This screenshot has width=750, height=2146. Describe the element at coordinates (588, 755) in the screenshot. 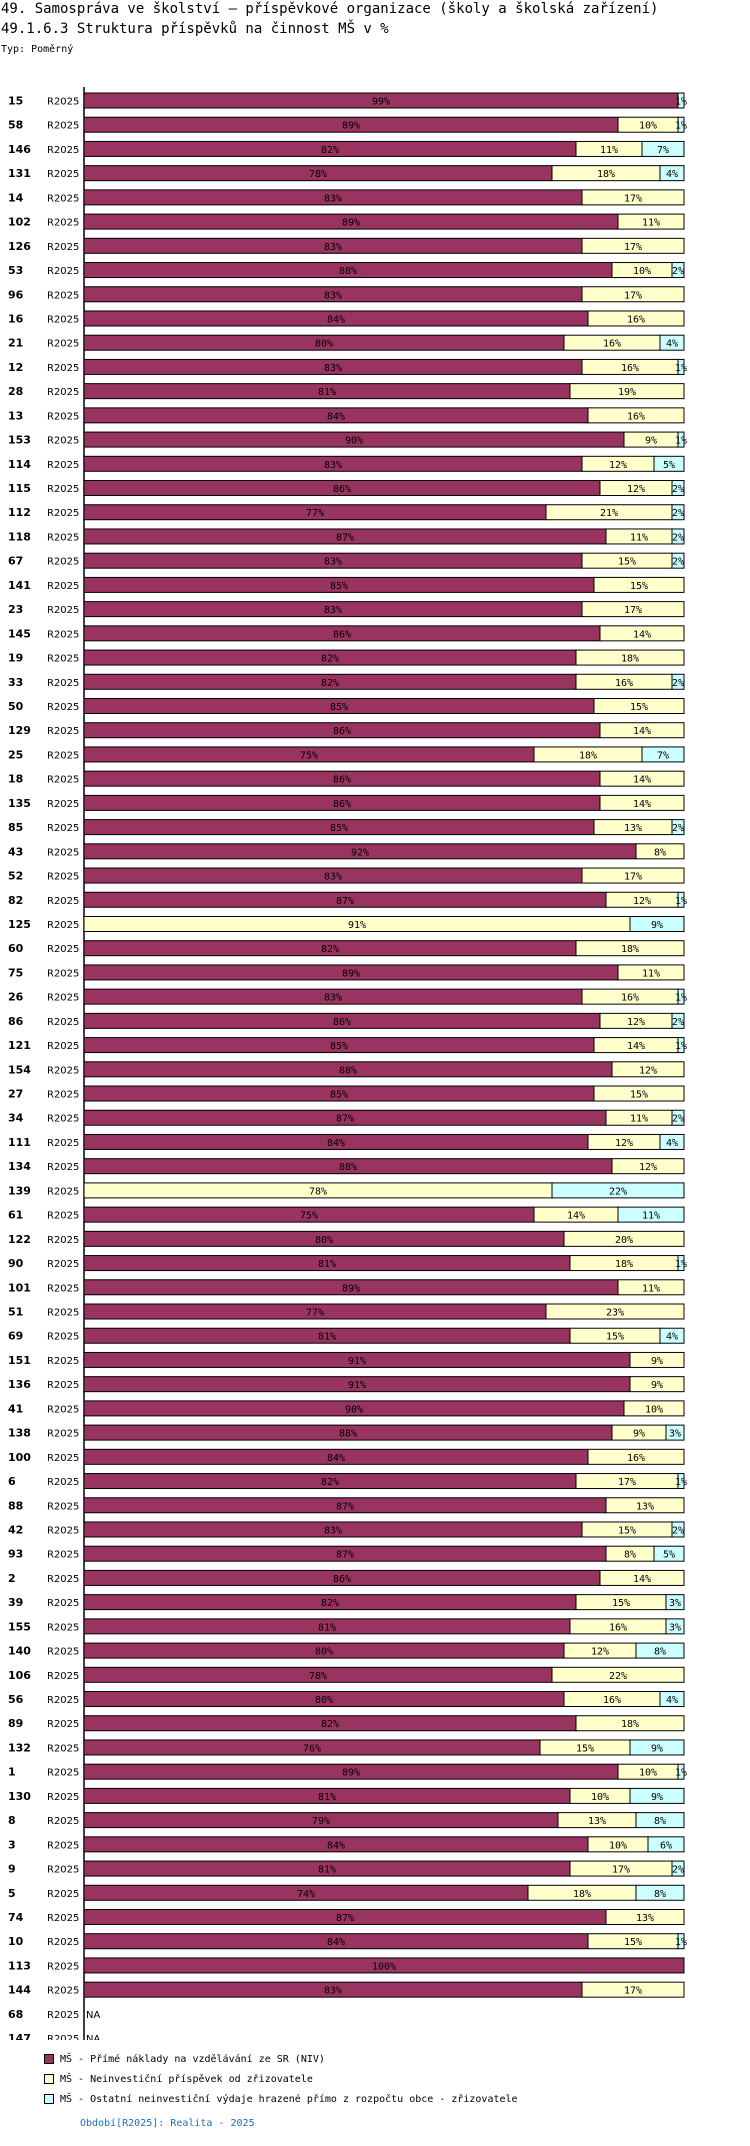

I see `data-label: 18%` at that location.